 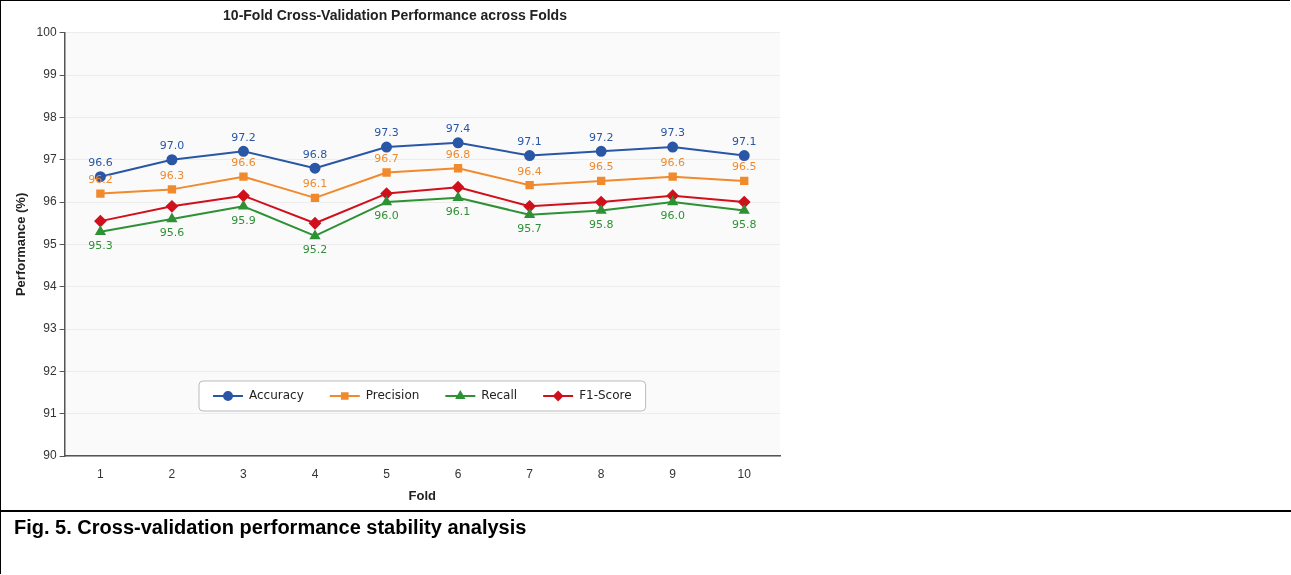 I want to click on x-tick-label: 7, so click(x=530, y=473).